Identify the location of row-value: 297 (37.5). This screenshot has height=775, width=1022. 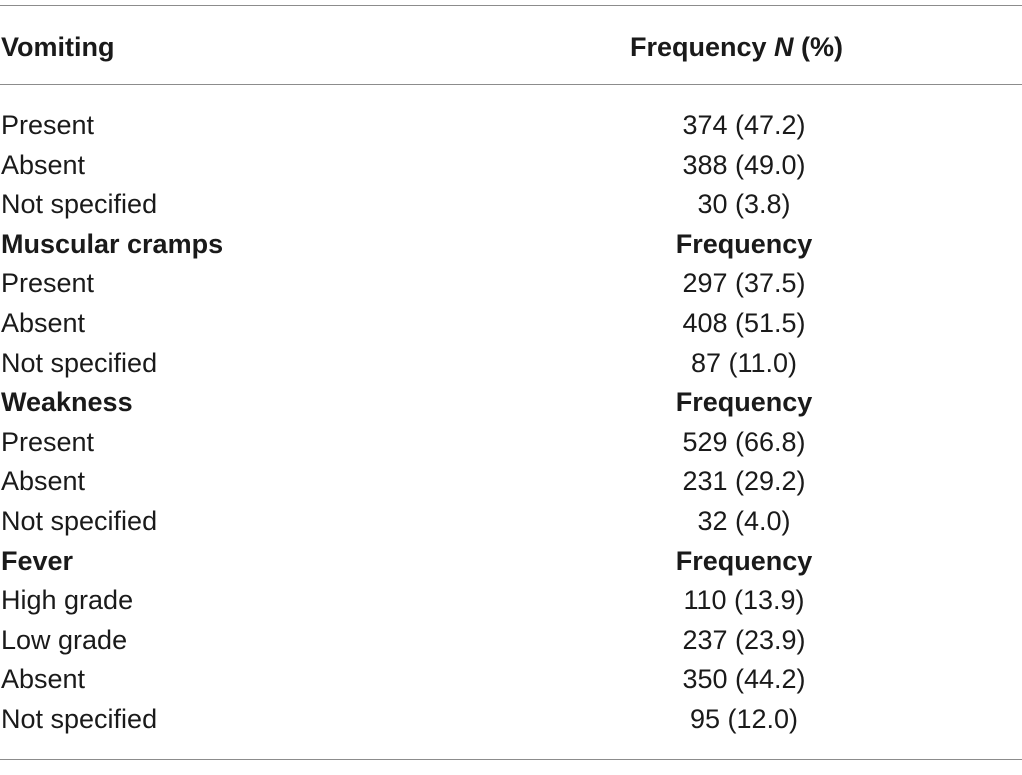
(744, 283).